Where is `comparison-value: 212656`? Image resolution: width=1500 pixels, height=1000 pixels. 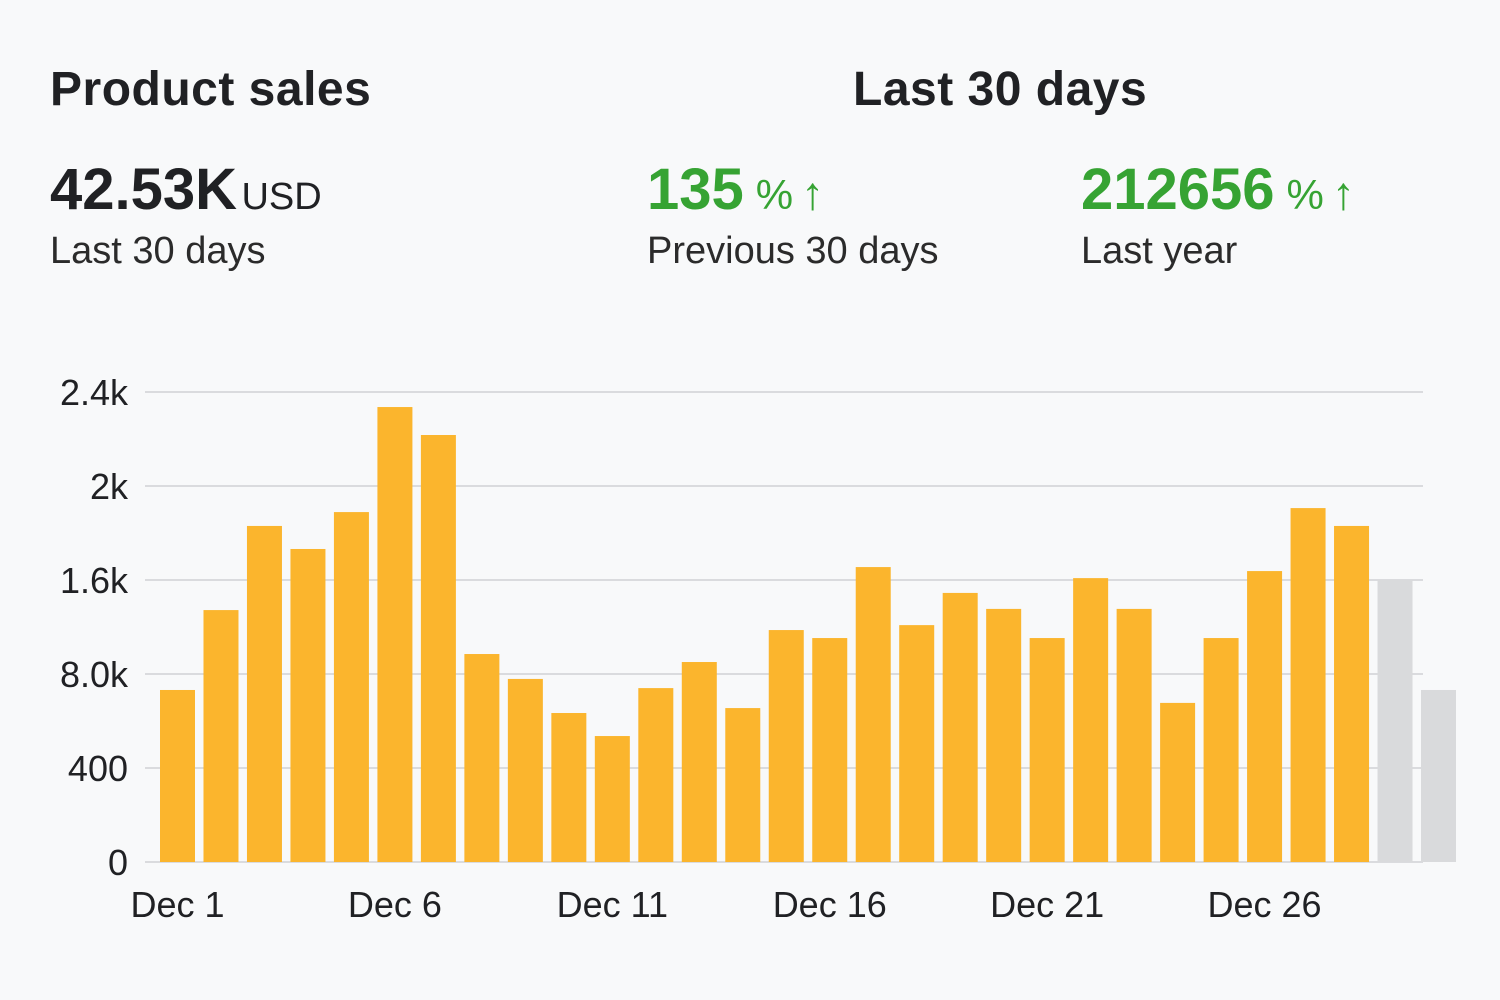
comparison-value: 212656 is located at coordinates (1178, 189).